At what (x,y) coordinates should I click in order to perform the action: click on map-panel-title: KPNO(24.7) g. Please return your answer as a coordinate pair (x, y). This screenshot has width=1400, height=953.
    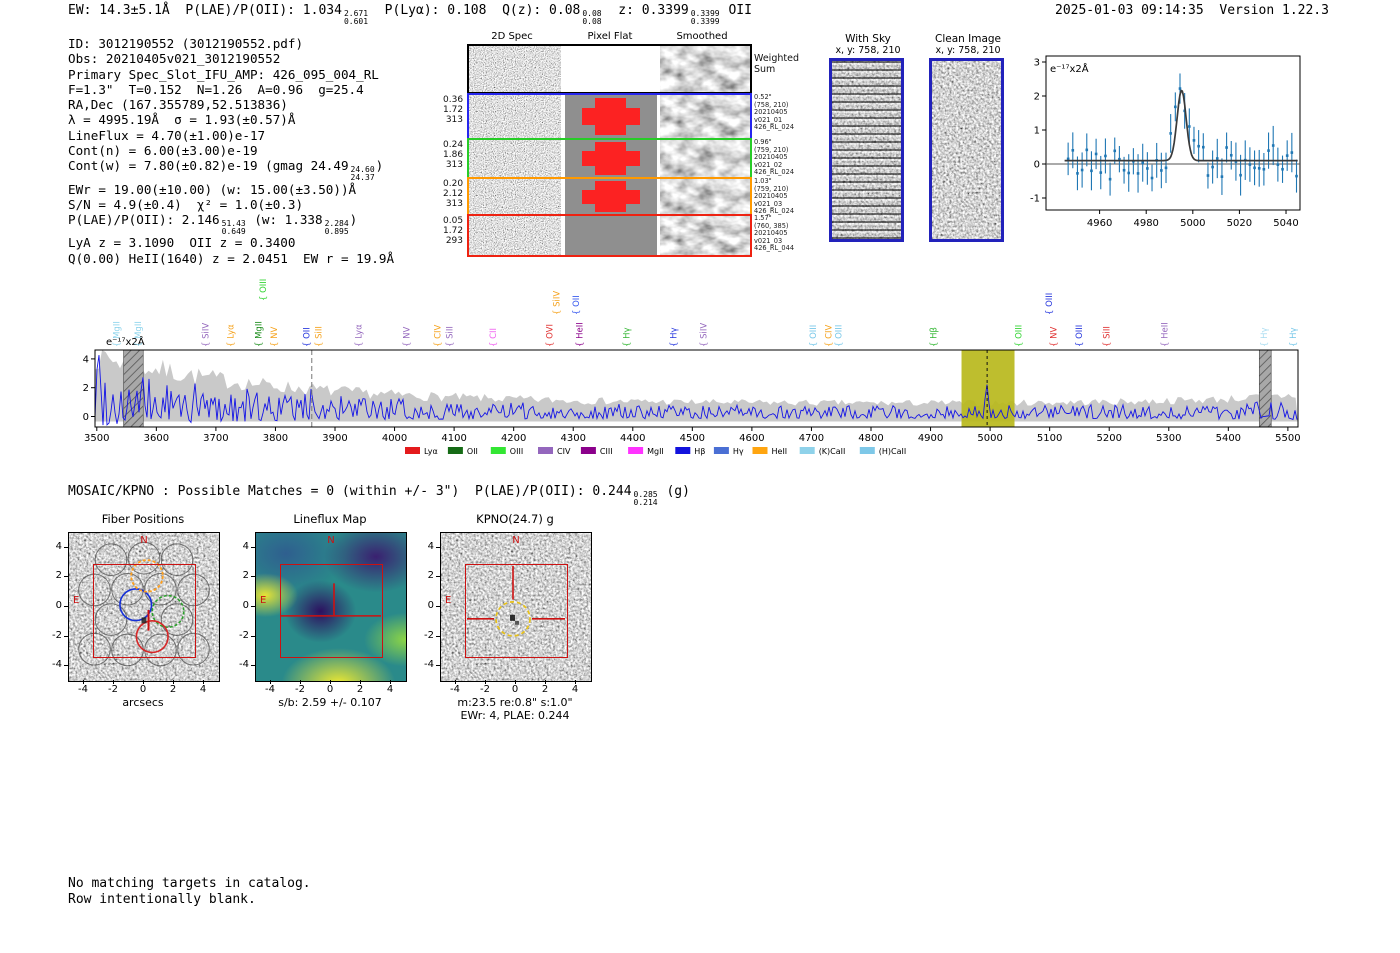
    Looking at the image, I should click on (515, 519).